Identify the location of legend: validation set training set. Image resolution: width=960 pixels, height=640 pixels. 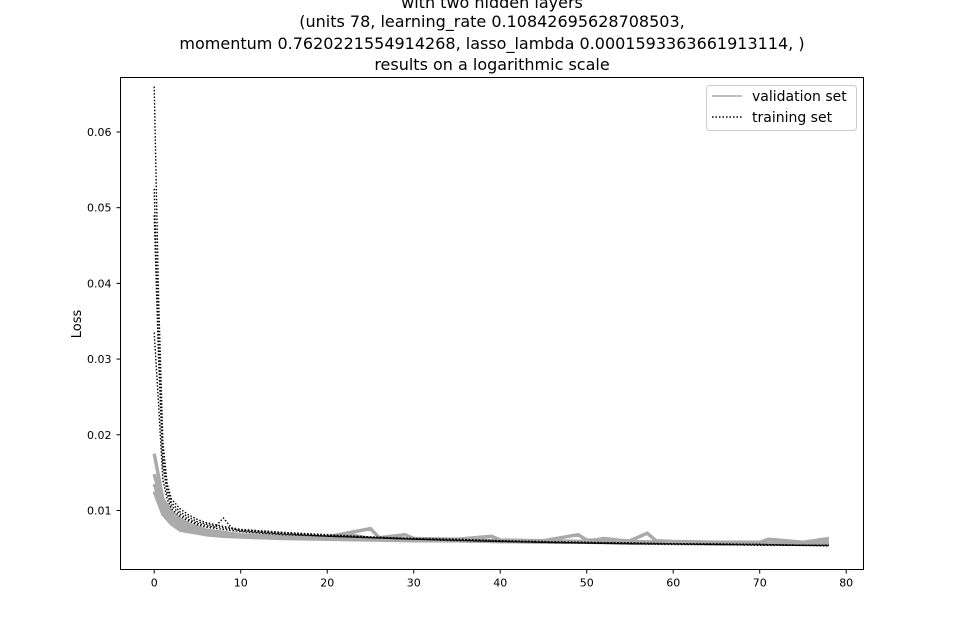
(781, 108).